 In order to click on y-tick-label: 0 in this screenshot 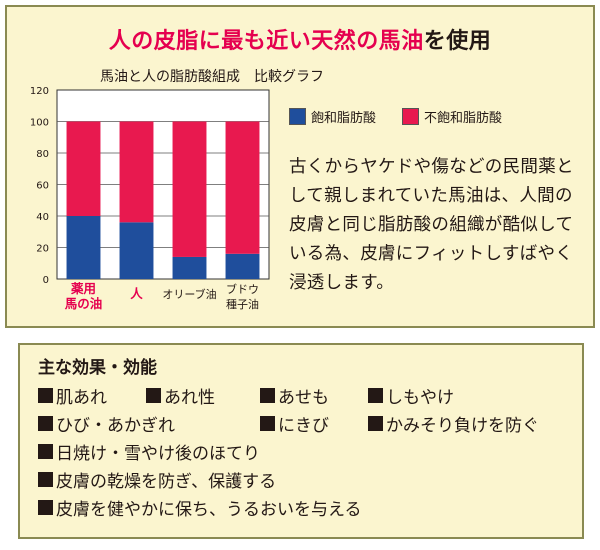, I will do `click(46, 280)`.